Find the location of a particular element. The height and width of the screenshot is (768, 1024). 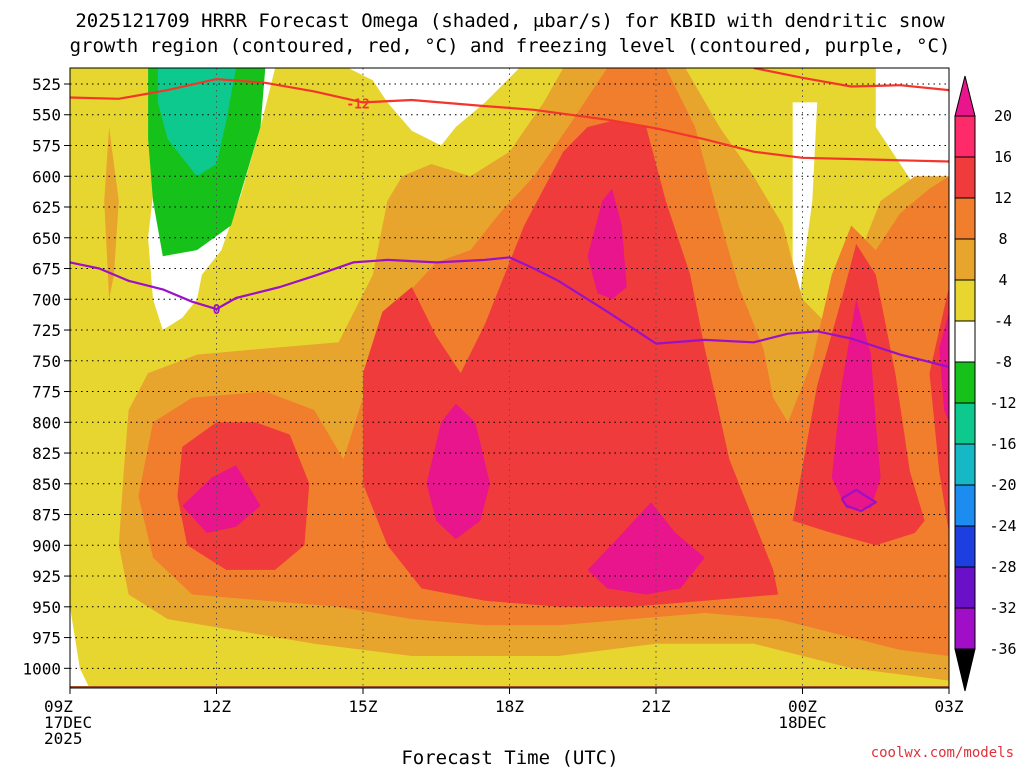

colorbar-min-arrow is located at coordinates (965, 670).